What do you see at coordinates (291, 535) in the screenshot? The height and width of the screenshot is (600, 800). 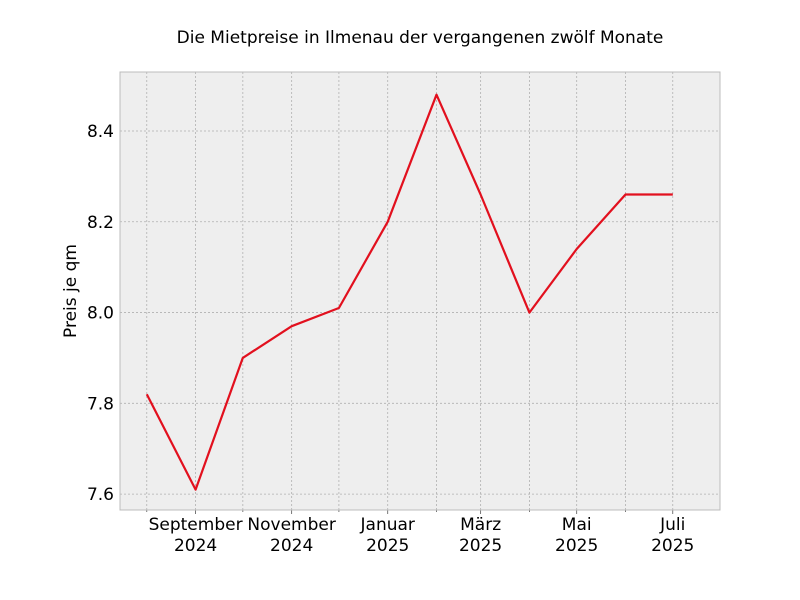 I see `x-tick-label: November 2024` at bounding box center [291, 535].